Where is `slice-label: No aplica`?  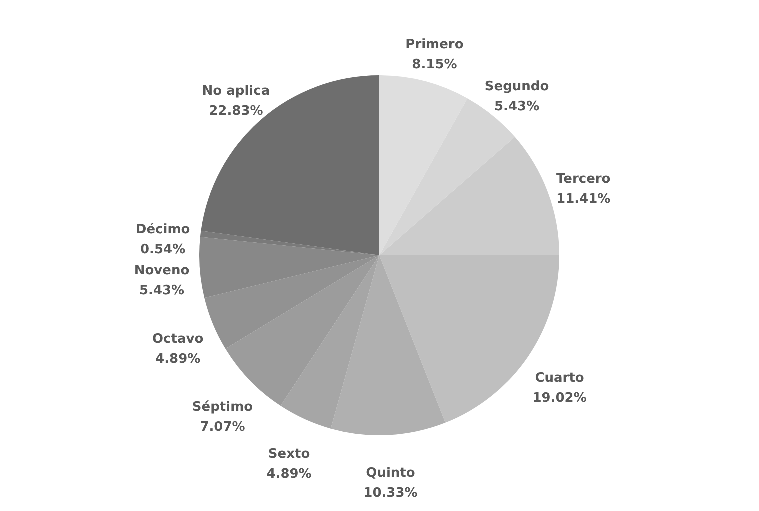 slice-label: No aplica is located at coordinates (236, 92).